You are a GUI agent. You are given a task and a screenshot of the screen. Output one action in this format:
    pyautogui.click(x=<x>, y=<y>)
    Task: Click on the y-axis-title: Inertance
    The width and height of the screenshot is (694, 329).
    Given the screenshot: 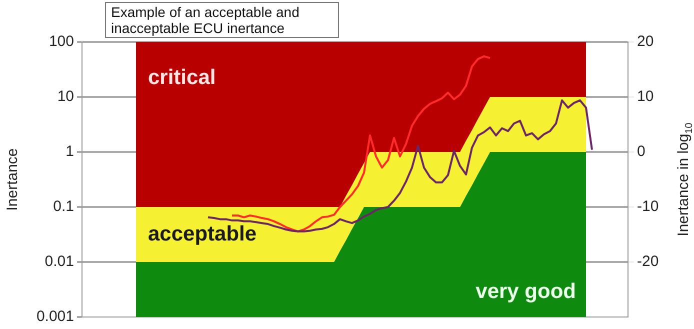 What is the action you would take?
    pyautogui.click(x=13, y=179)
    